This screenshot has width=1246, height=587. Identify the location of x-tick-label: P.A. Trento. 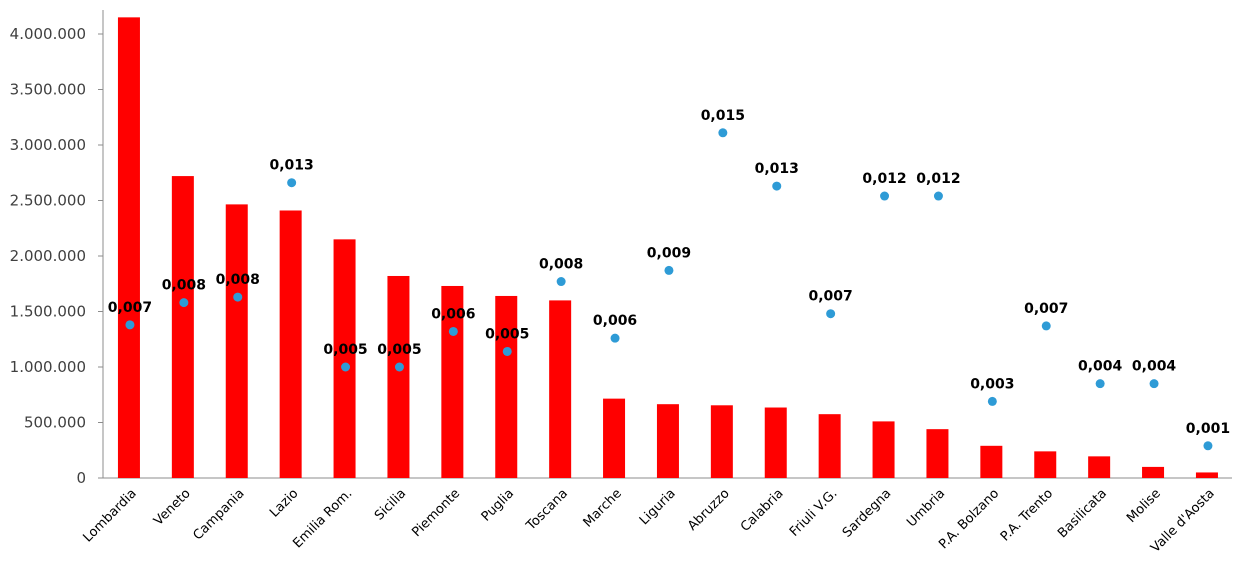
(1027, 515).